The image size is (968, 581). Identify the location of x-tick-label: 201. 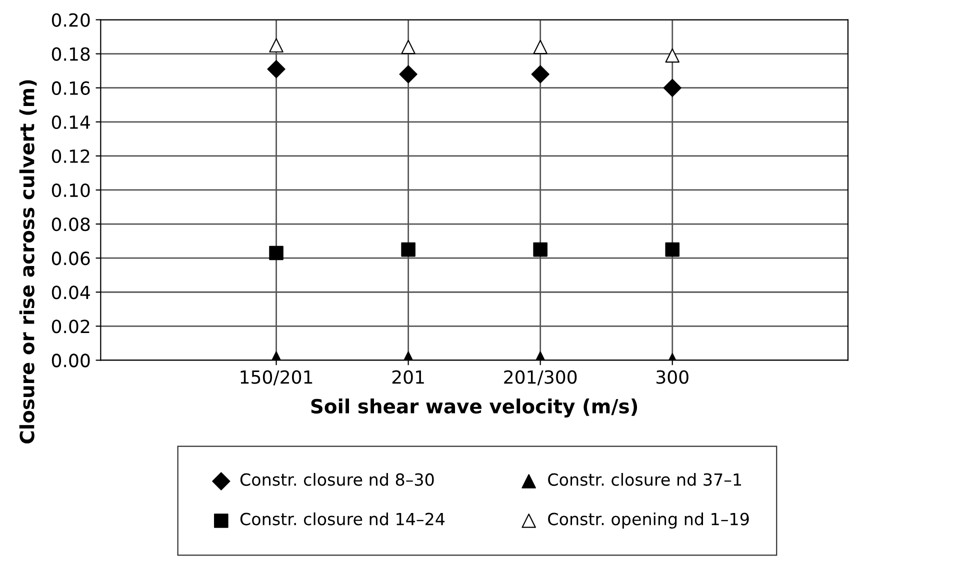
(408, 377).